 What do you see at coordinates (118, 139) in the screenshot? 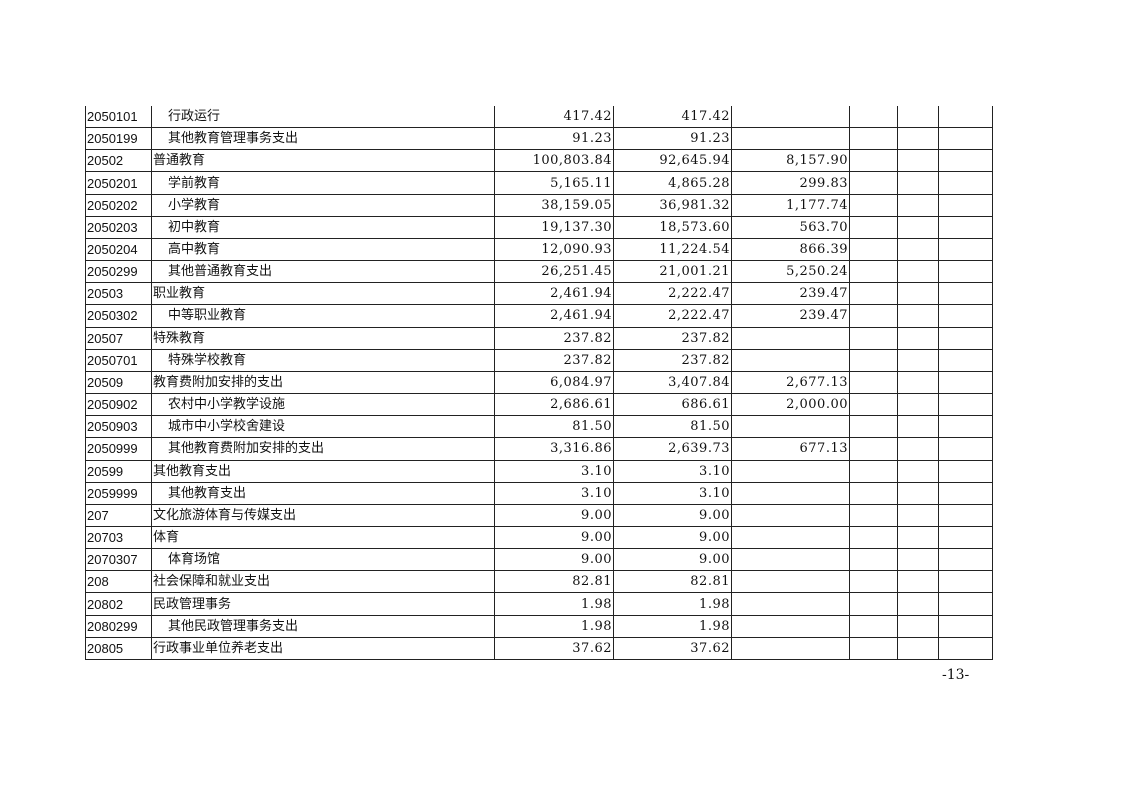
I see `row-code: 2050199` at bounding box center [118, 139].